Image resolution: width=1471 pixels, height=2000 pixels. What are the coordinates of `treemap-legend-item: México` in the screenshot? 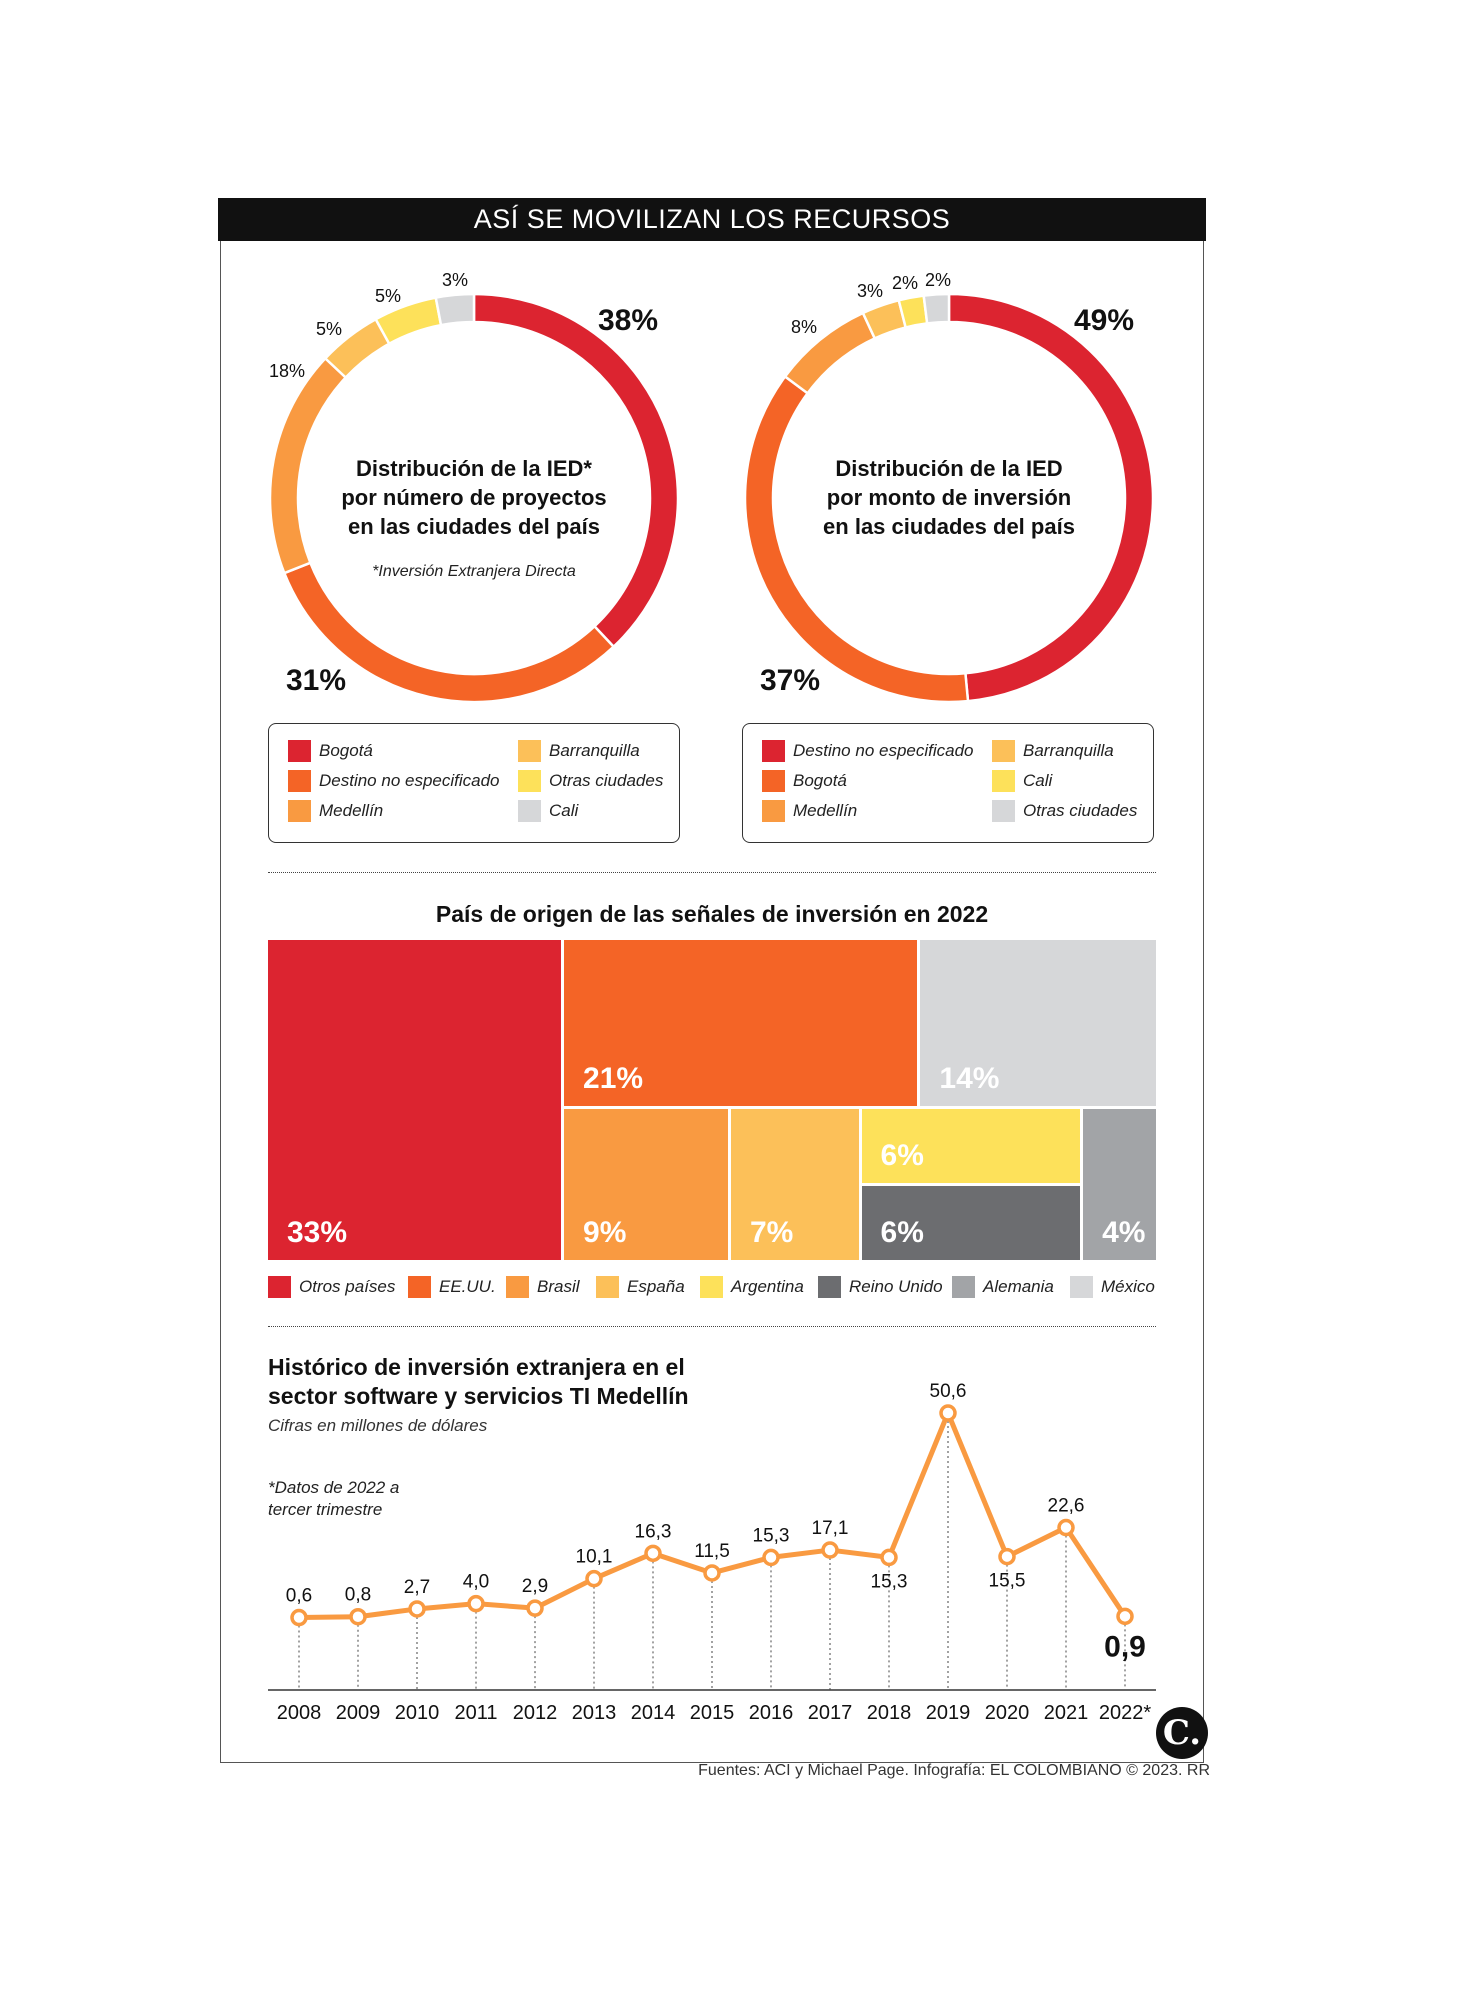 It's located at (1112, 1287).